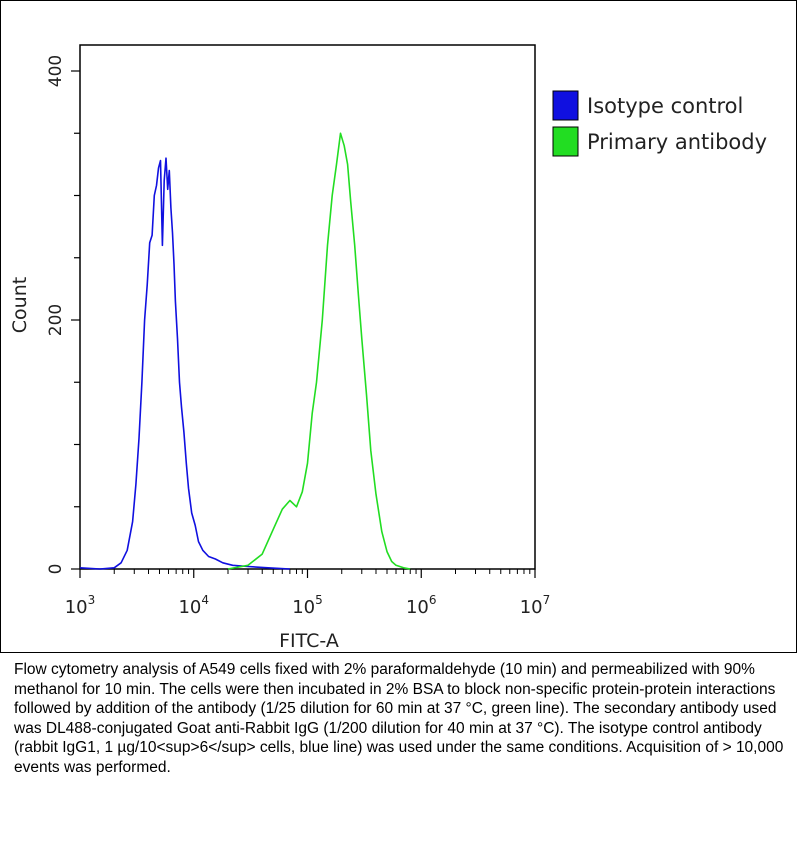 The width and height of the screenshot is (800, 844). I want to click on x-tick-label: 10⁷, so click(535, 605).